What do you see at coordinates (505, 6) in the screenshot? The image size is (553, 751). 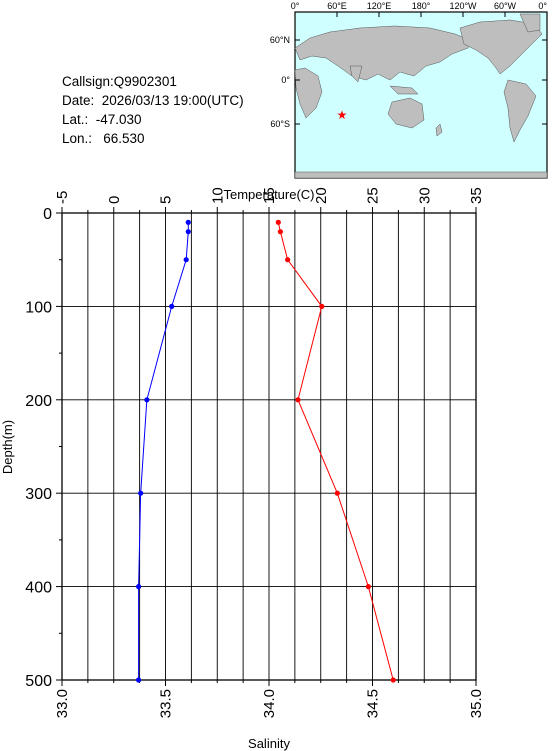 I see `map-lon-label: 60°W` at bounding box center [505, 6].